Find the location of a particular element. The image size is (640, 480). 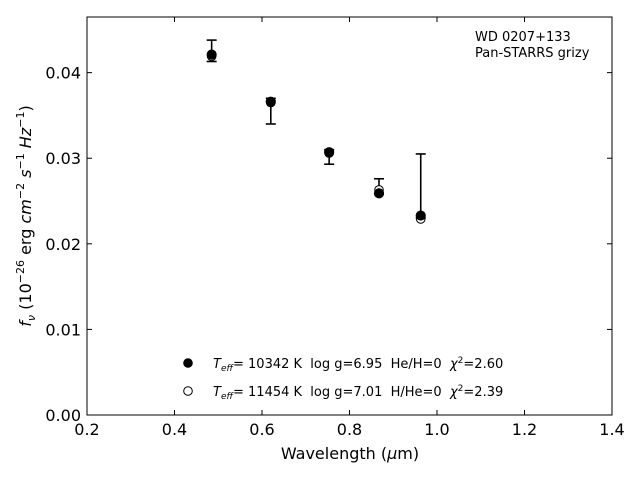

x-tick-label: 1.0 is located at coordinates (436, 429).